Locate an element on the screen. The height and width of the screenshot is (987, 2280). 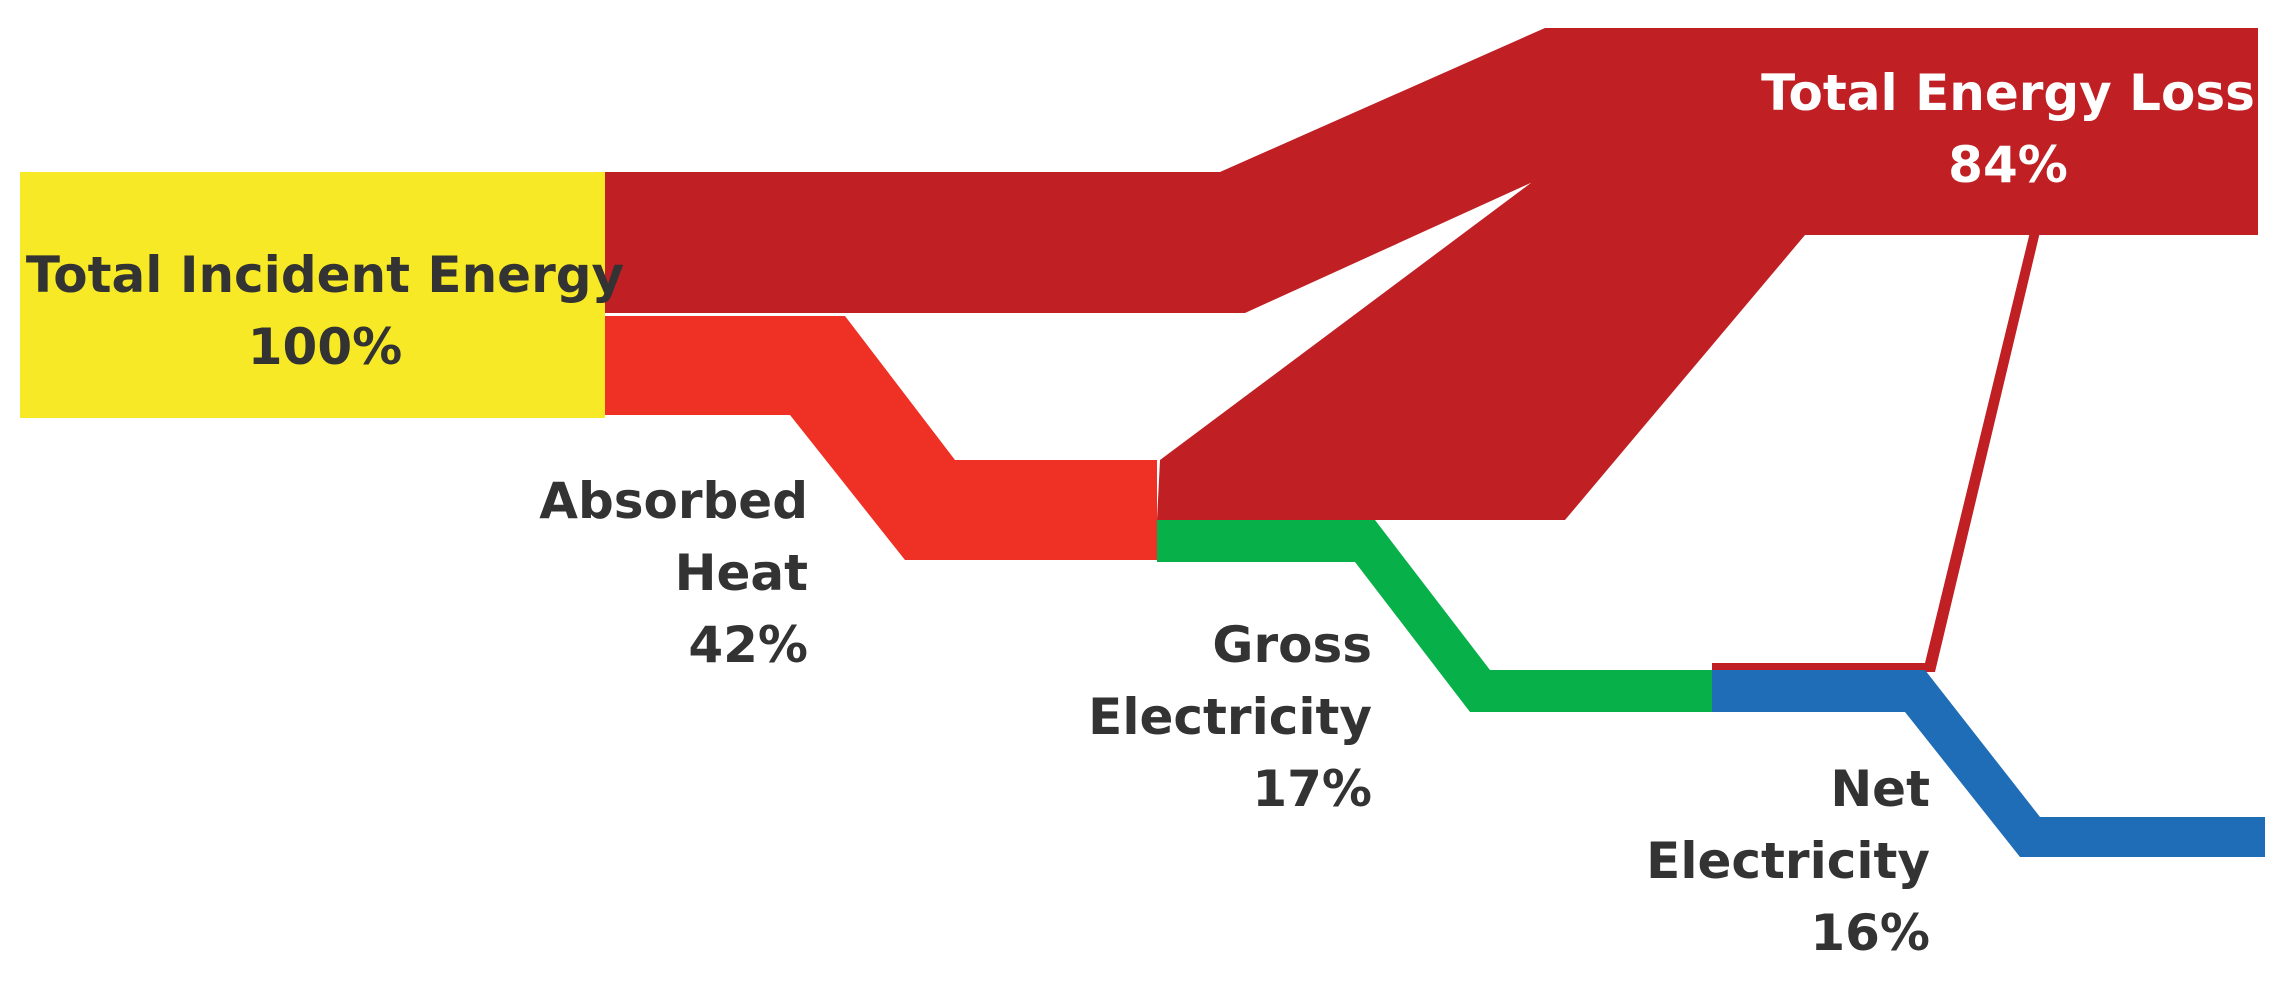
energy-loss-value: 84% is located at coordinates (2008, 165).